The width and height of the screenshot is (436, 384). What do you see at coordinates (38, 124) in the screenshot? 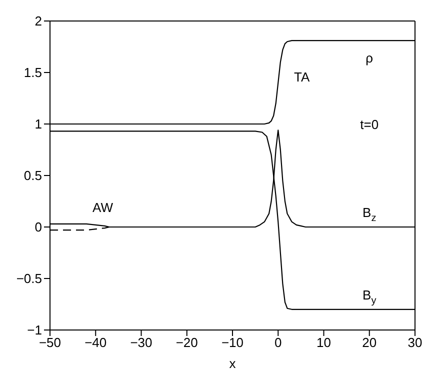
I see `y-tick-label: 1` at bounding box center [38, 124].